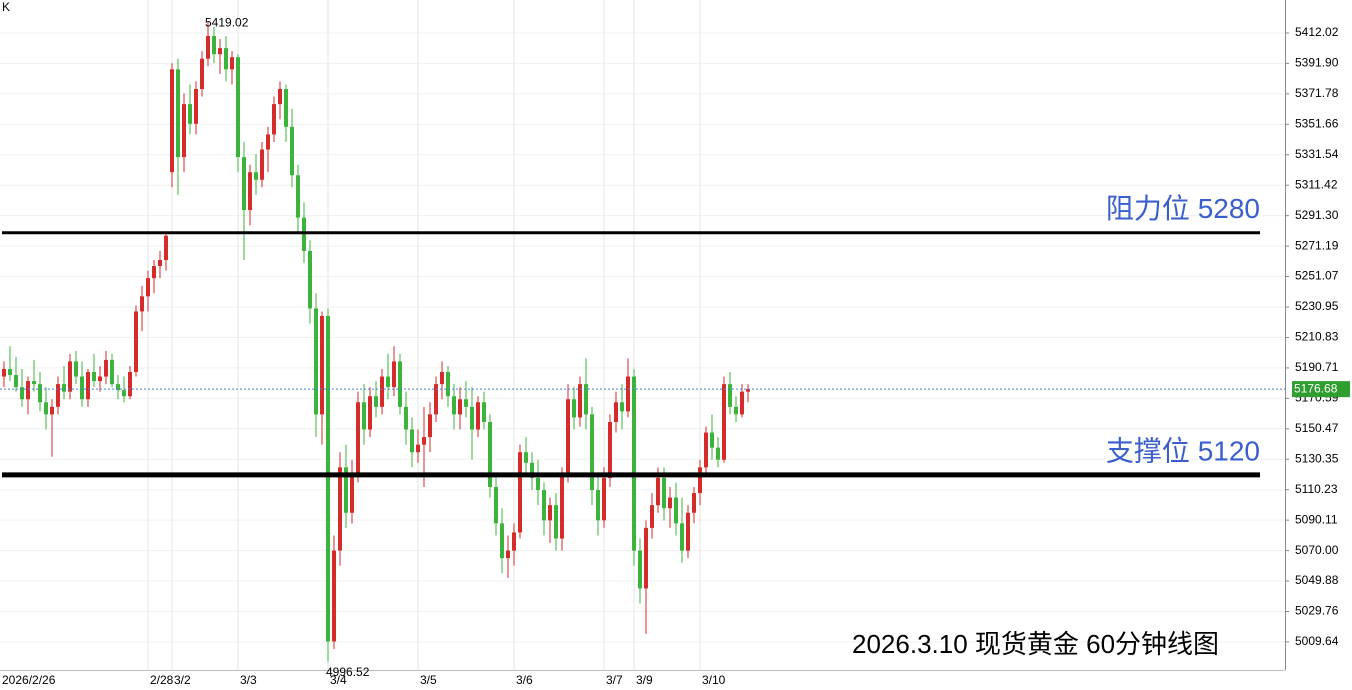 This screenshot has width=1352, height=690. What do you see at coordinates (1316, 489) in the screenshot?
I see `y-tick-label: 5110.23` at bounding box center [1316, 489].